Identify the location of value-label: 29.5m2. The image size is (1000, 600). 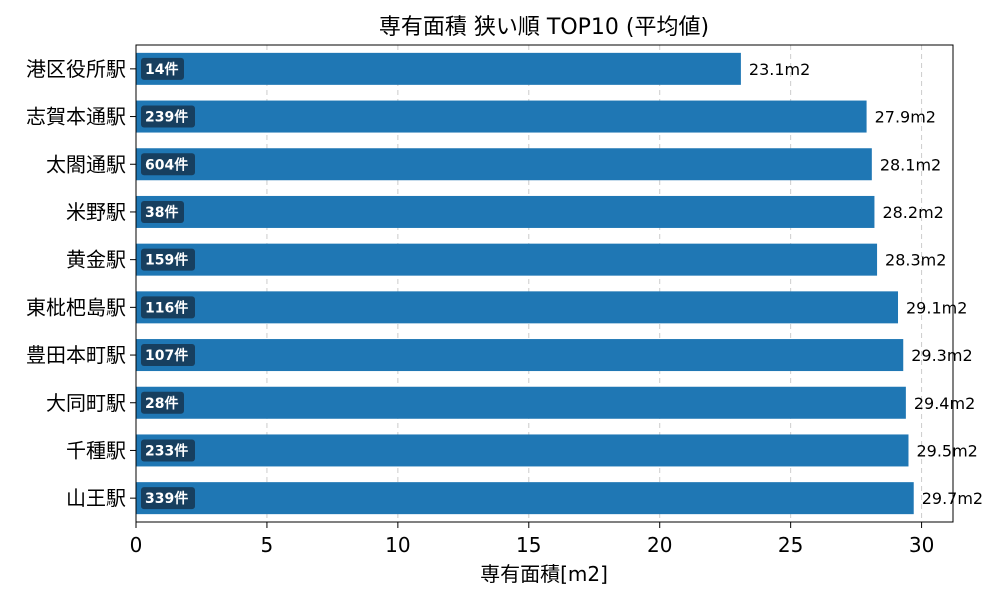
(946, 450).